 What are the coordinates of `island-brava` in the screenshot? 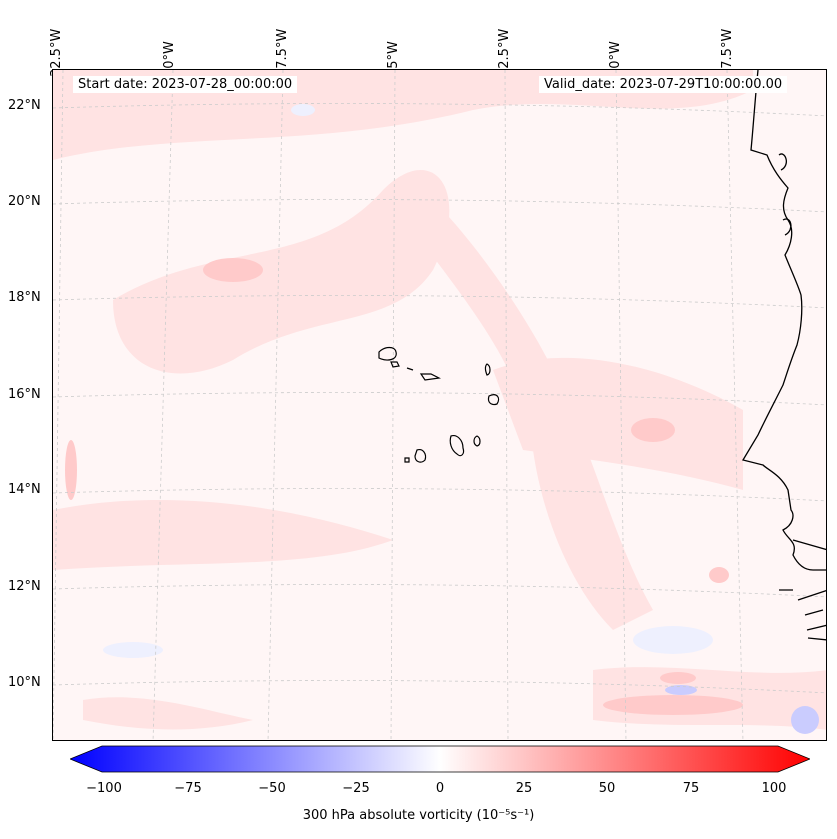 It's located at (407, 460).